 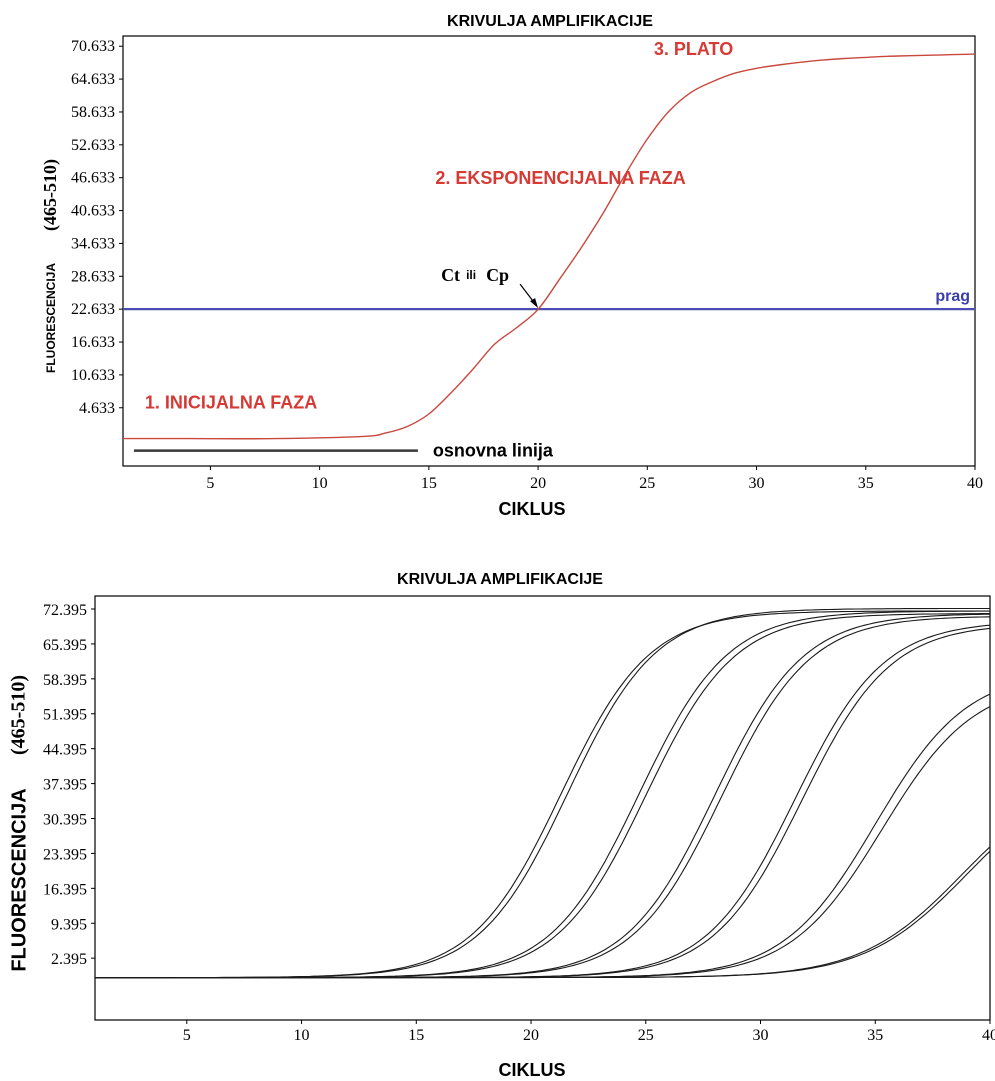 I want to click on y-tick-label: 22.633, so click(x=93, y=309).